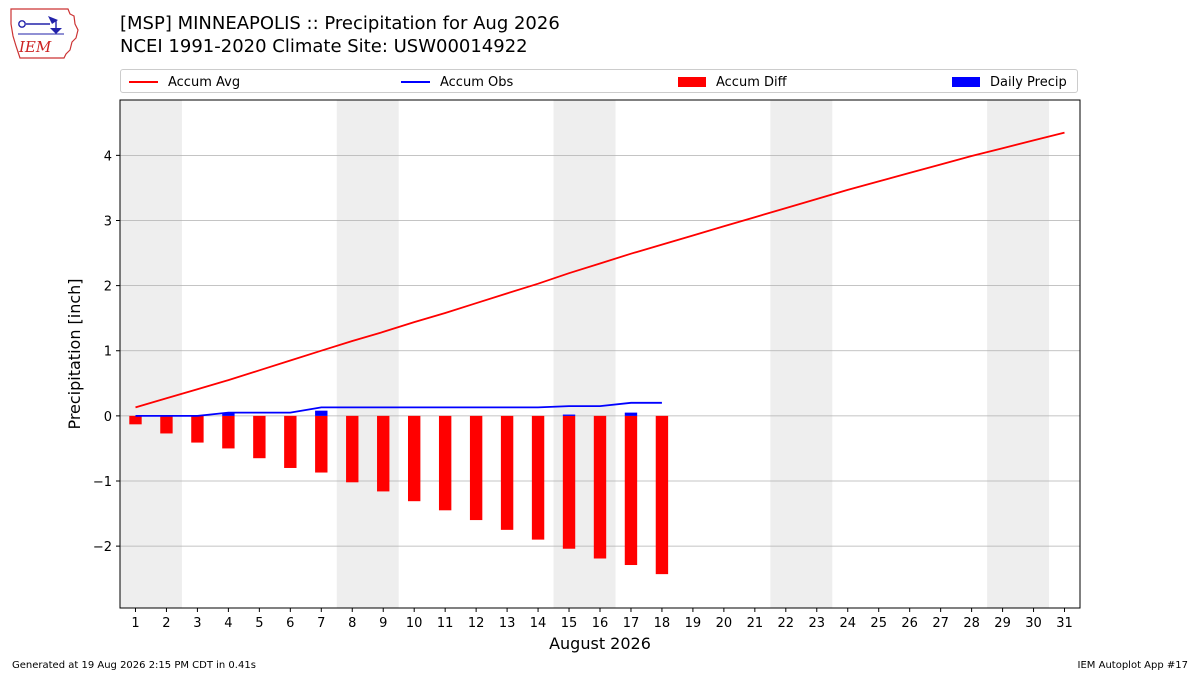  What do you see at coordinates (1028, 82) in the screenshot?
I see `legend-label-daily-precip: Daily Precip` at bounding box center [1028, 82].